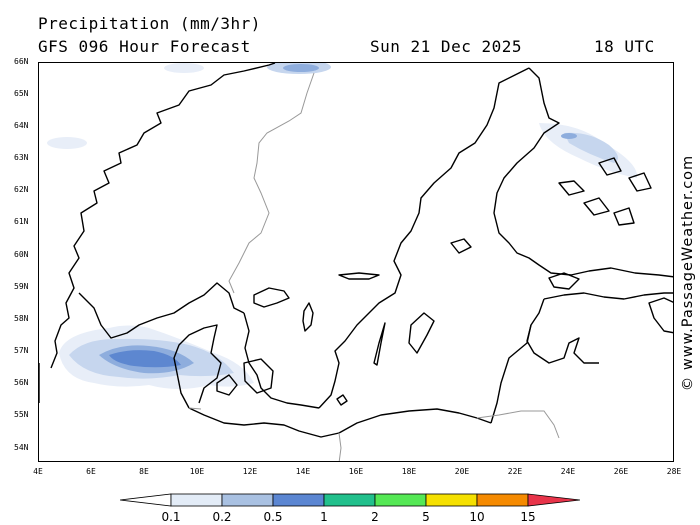  I want to click on funen-island, so click(227, 385).